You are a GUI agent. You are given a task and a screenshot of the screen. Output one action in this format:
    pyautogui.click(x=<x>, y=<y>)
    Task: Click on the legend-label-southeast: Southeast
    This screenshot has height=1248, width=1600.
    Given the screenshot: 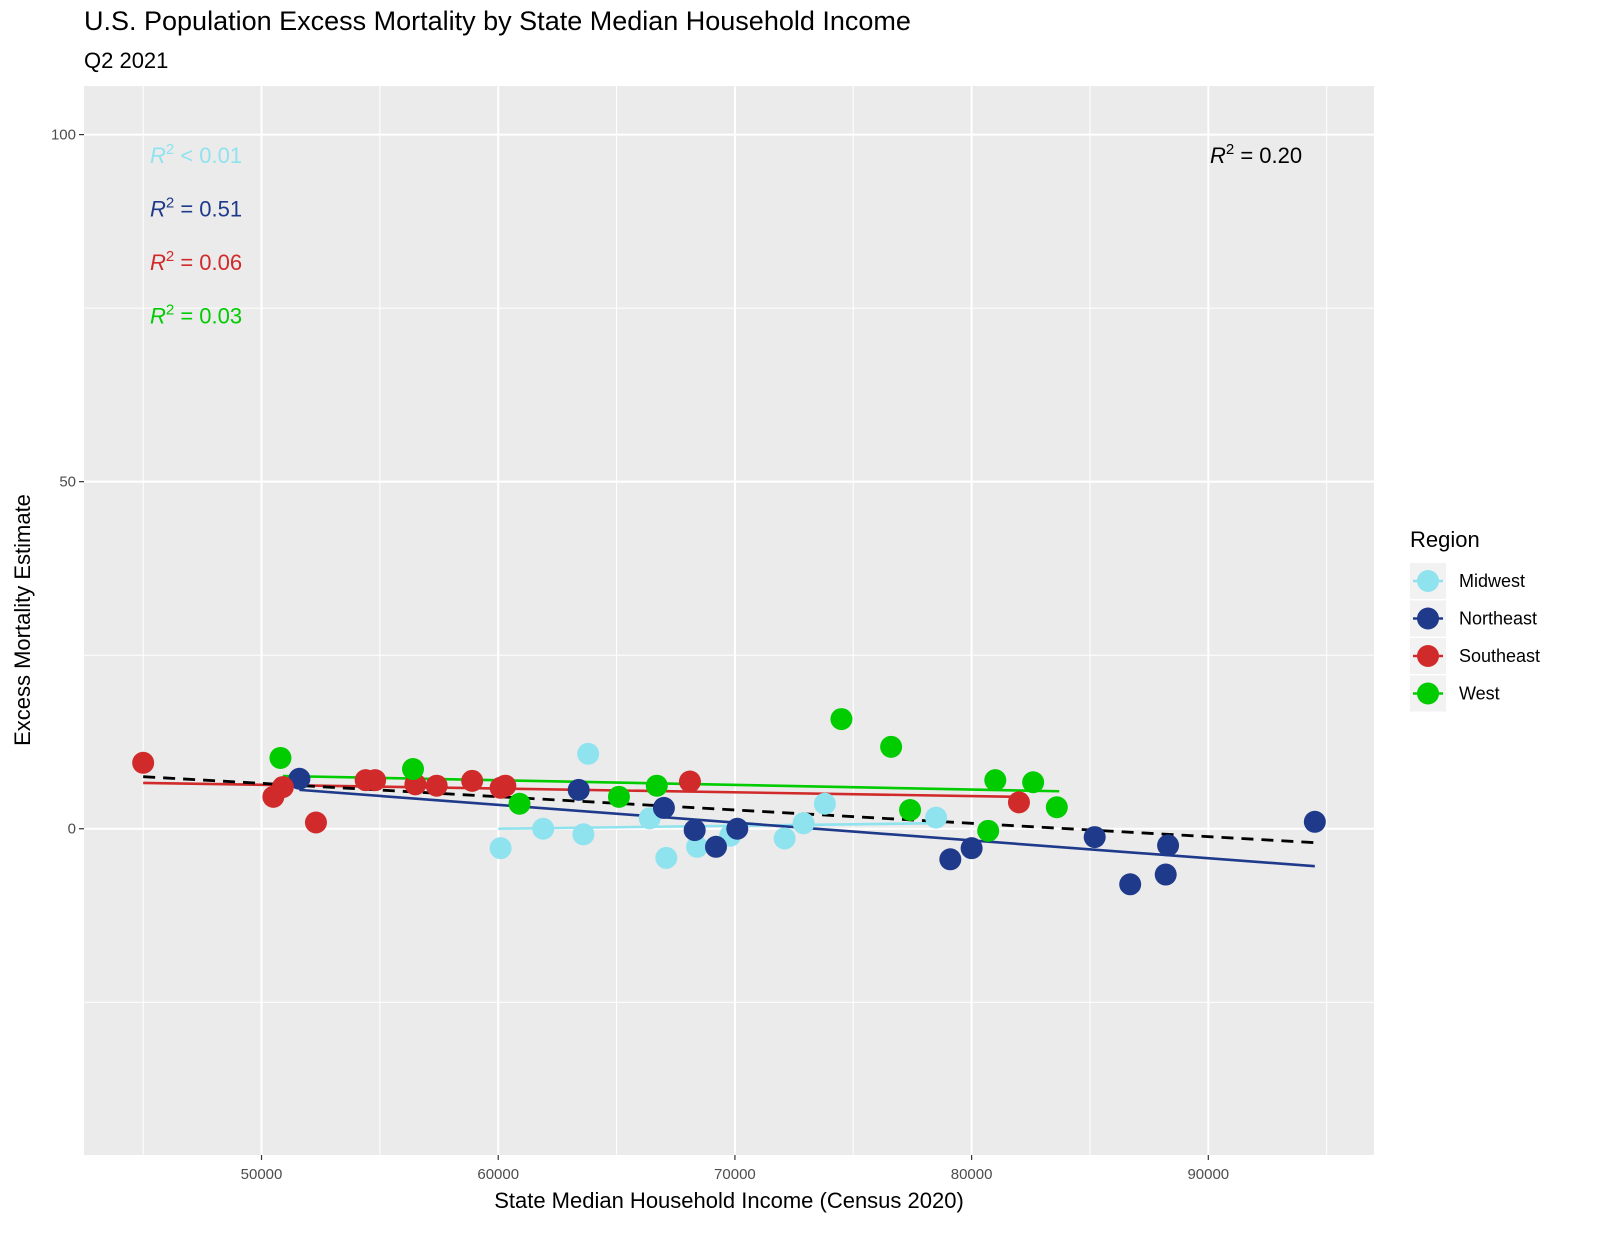 What is the action you would take?
    pyautogui.click(x=1499, y=656)
    